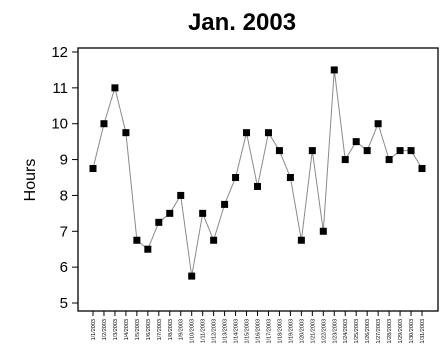 The width and height of the screenshot is (445, 358). Describe the element at coordinates (280, 331) in the screenshot. I see `x-tick-label: 1/18/2003` at that location.